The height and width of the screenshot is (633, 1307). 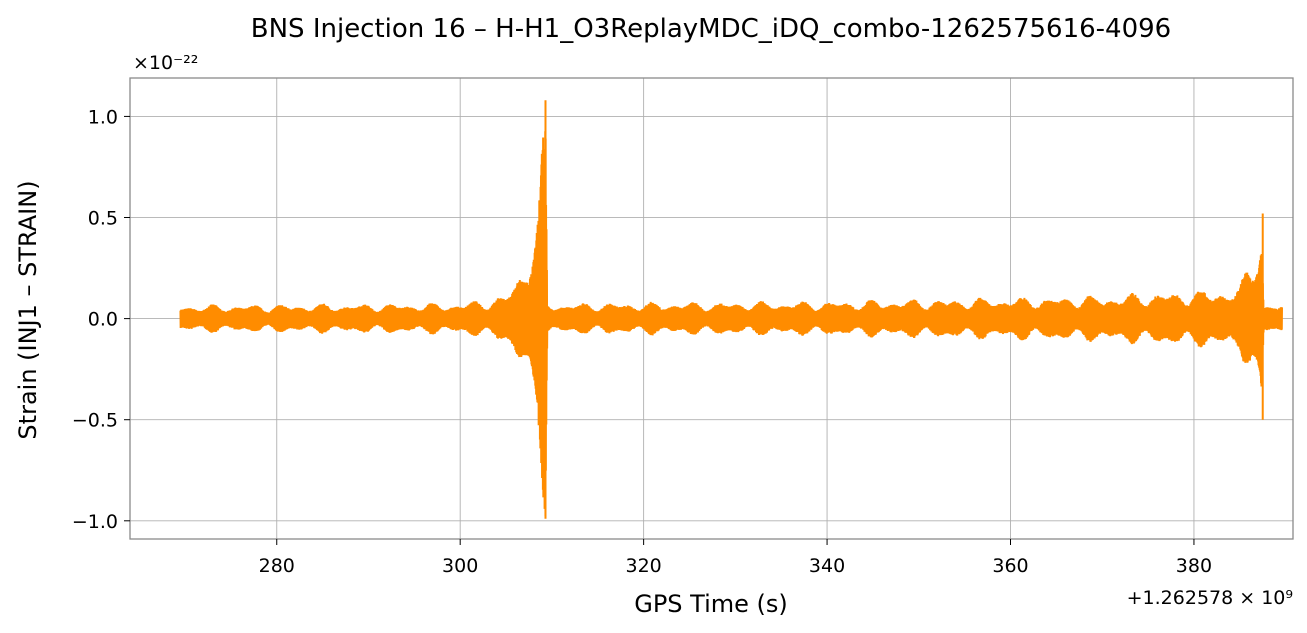 I want to click on y-tick-label: −1.0, so click(x=95, y=522).